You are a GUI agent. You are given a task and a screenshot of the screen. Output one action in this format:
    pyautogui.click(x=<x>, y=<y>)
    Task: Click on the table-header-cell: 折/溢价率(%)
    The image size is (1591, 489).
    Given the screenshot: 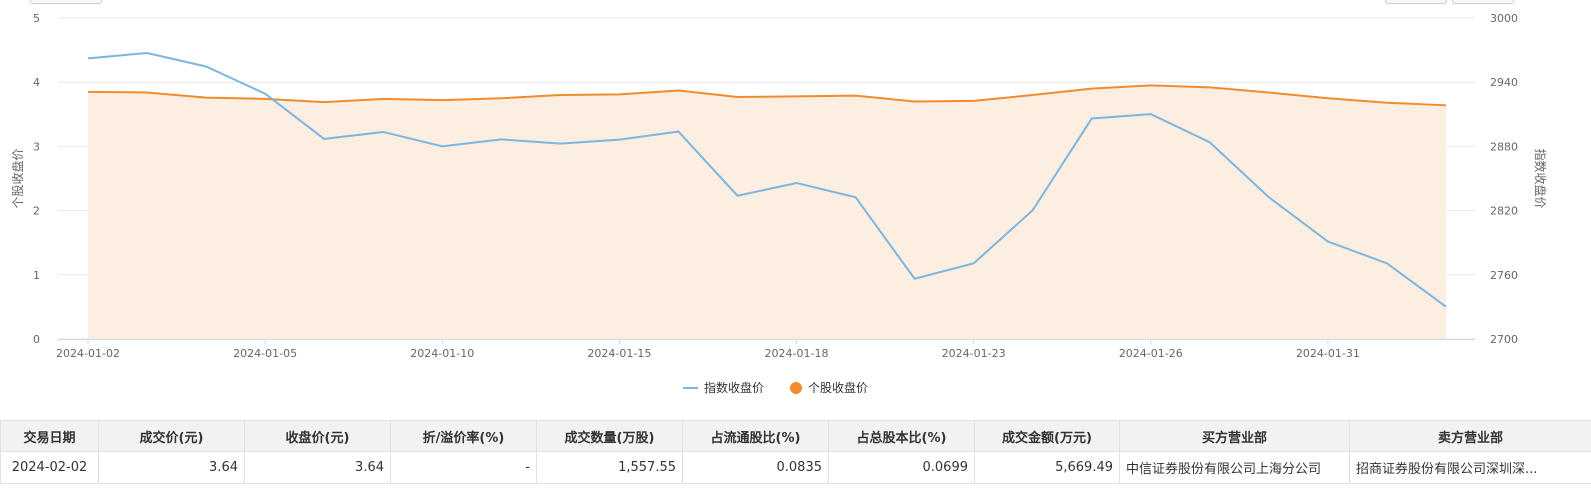 What is the action you would take?
    pyautogui.click(x=463, y=436)
    